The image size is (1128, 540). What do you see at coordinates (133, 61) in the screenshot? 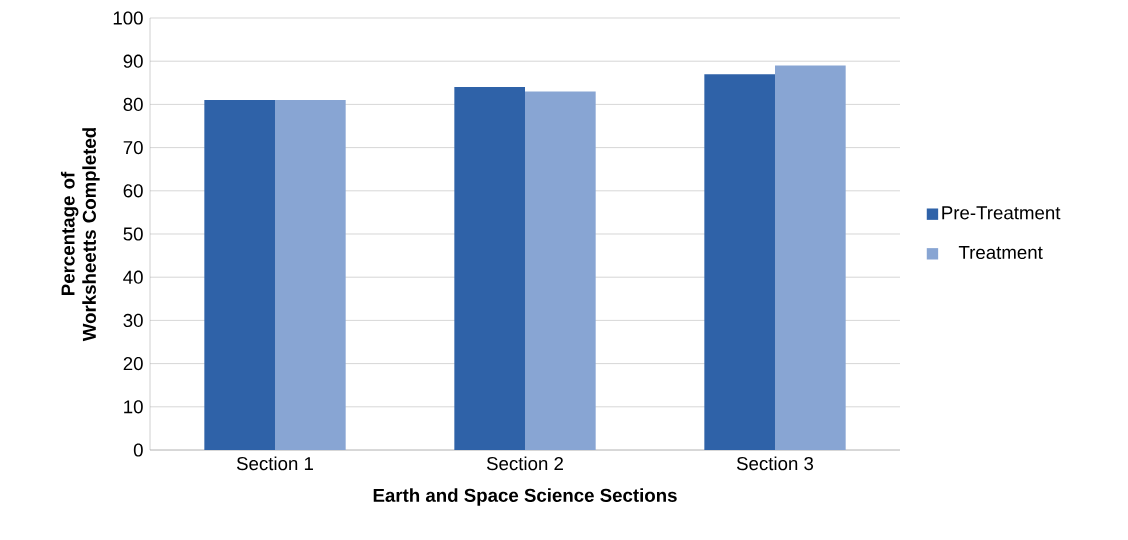
I see `y-tick-label: 90` at bounding box center [133, 61].